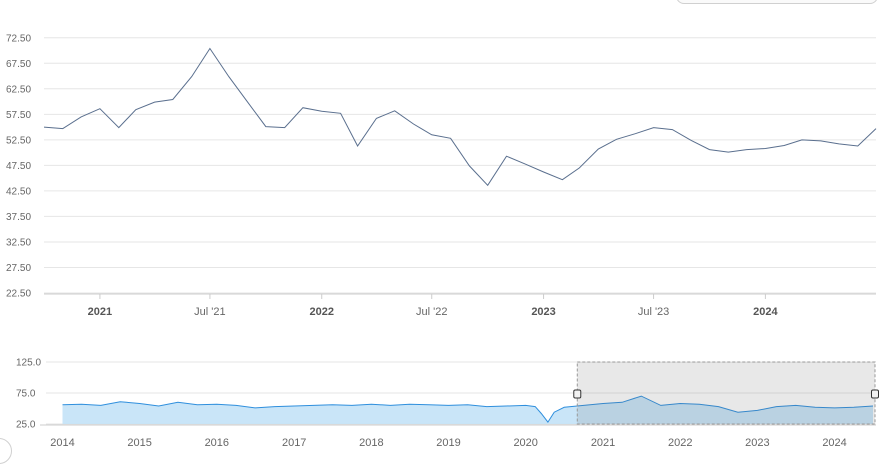 The width and height of the screenshot is (894, 464). Describe the element at coordinates (603, 443) in the screenshot. I see `navigator-x-tick-label: 2021` at that location.